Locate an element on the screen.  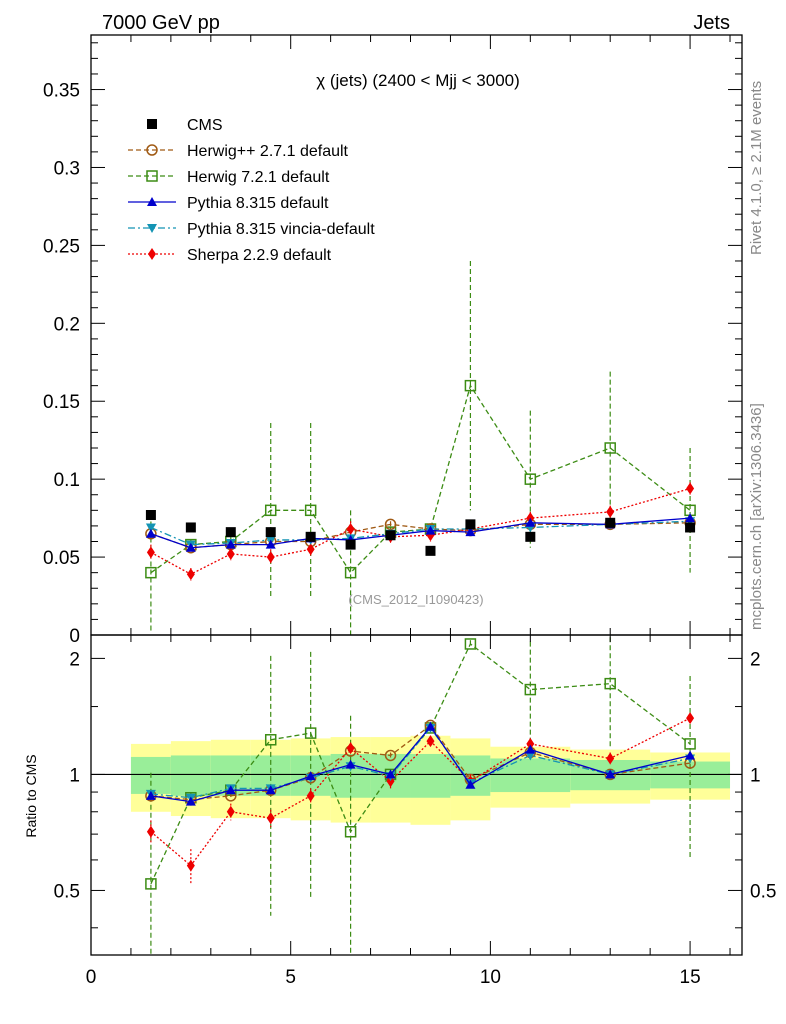
y-tick-label: 0.15 is located at coordinates (61, 402).